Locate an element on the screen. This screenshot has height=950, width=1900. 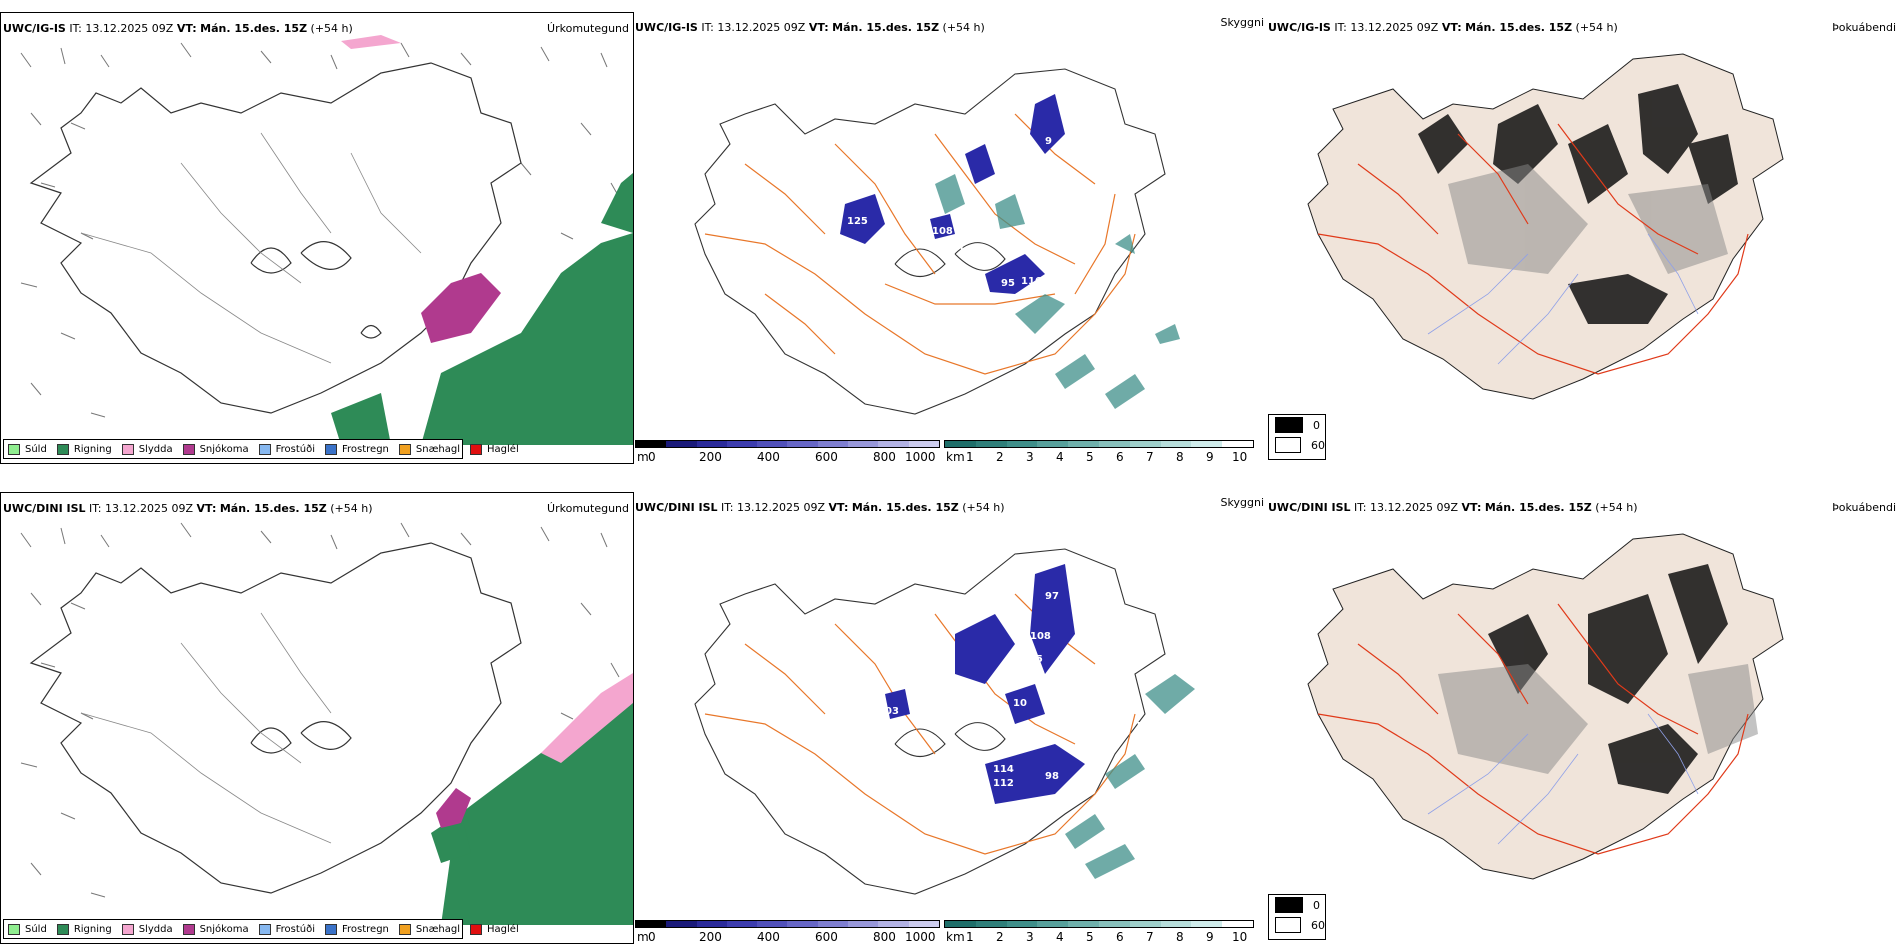
visibility-colorbar-row2: km 1 2 3 4 5 6 7 8 9 10 is located at coordinates (1099, 932).